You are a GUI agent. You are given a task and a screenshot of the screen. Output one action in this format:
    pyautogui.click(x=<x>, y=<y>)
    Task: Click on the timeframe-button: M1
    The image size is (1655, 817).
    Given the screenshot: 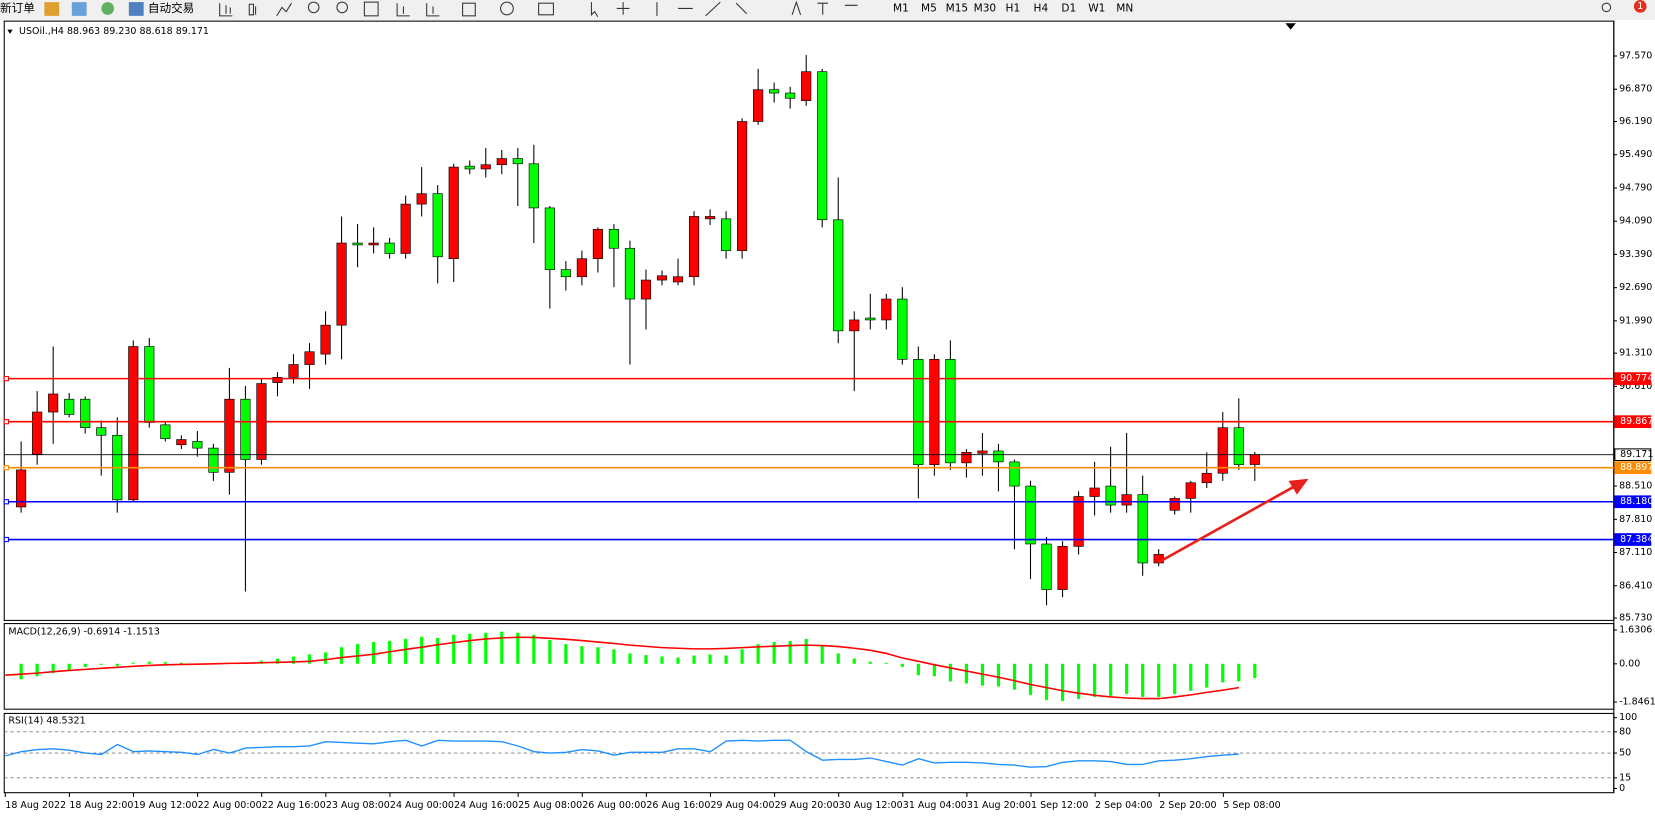 What is the action you would take?
    pyautogui.click(x=901, y=8)
    